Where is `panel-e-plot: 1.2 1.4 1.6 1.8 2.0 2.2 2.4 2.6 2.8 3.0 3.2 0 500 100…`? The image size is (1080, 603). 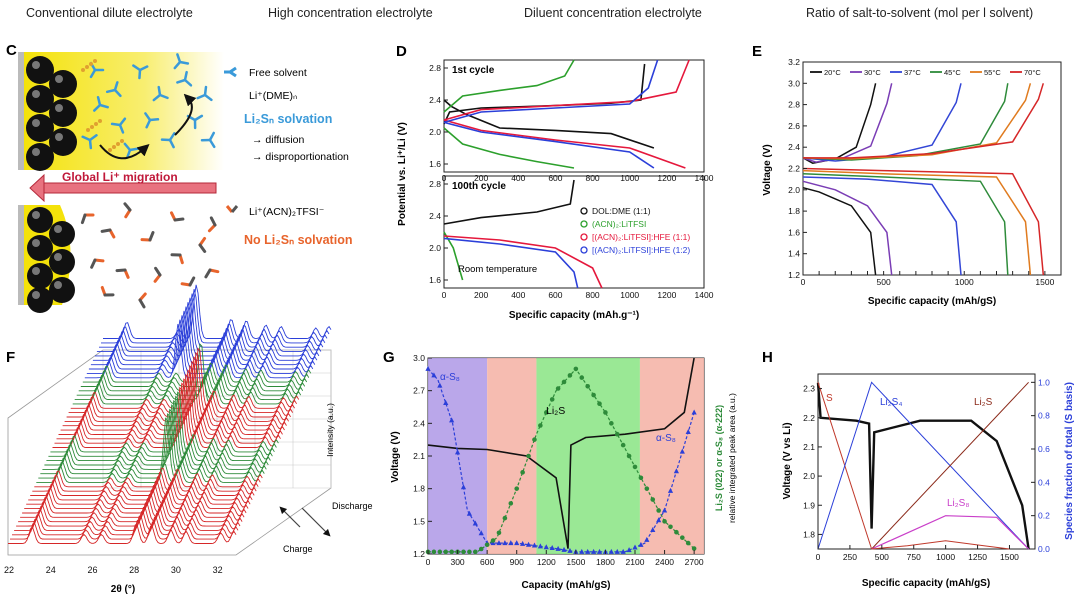 panel-e-plot: 1.2 1.4 1.6 1.8 2.0 2.2 2.4 2.6 2.8 3.0 3.2 0 500 100… is located at coordinates (925, 172).